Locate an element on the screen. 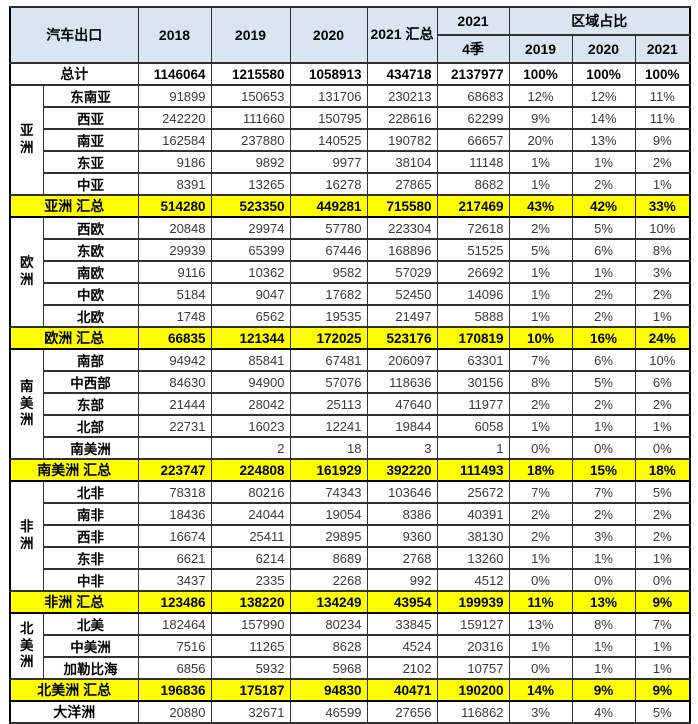 The image size is (698, 724). subregion-label: 中美洲 is located at coordinates (90, 646).